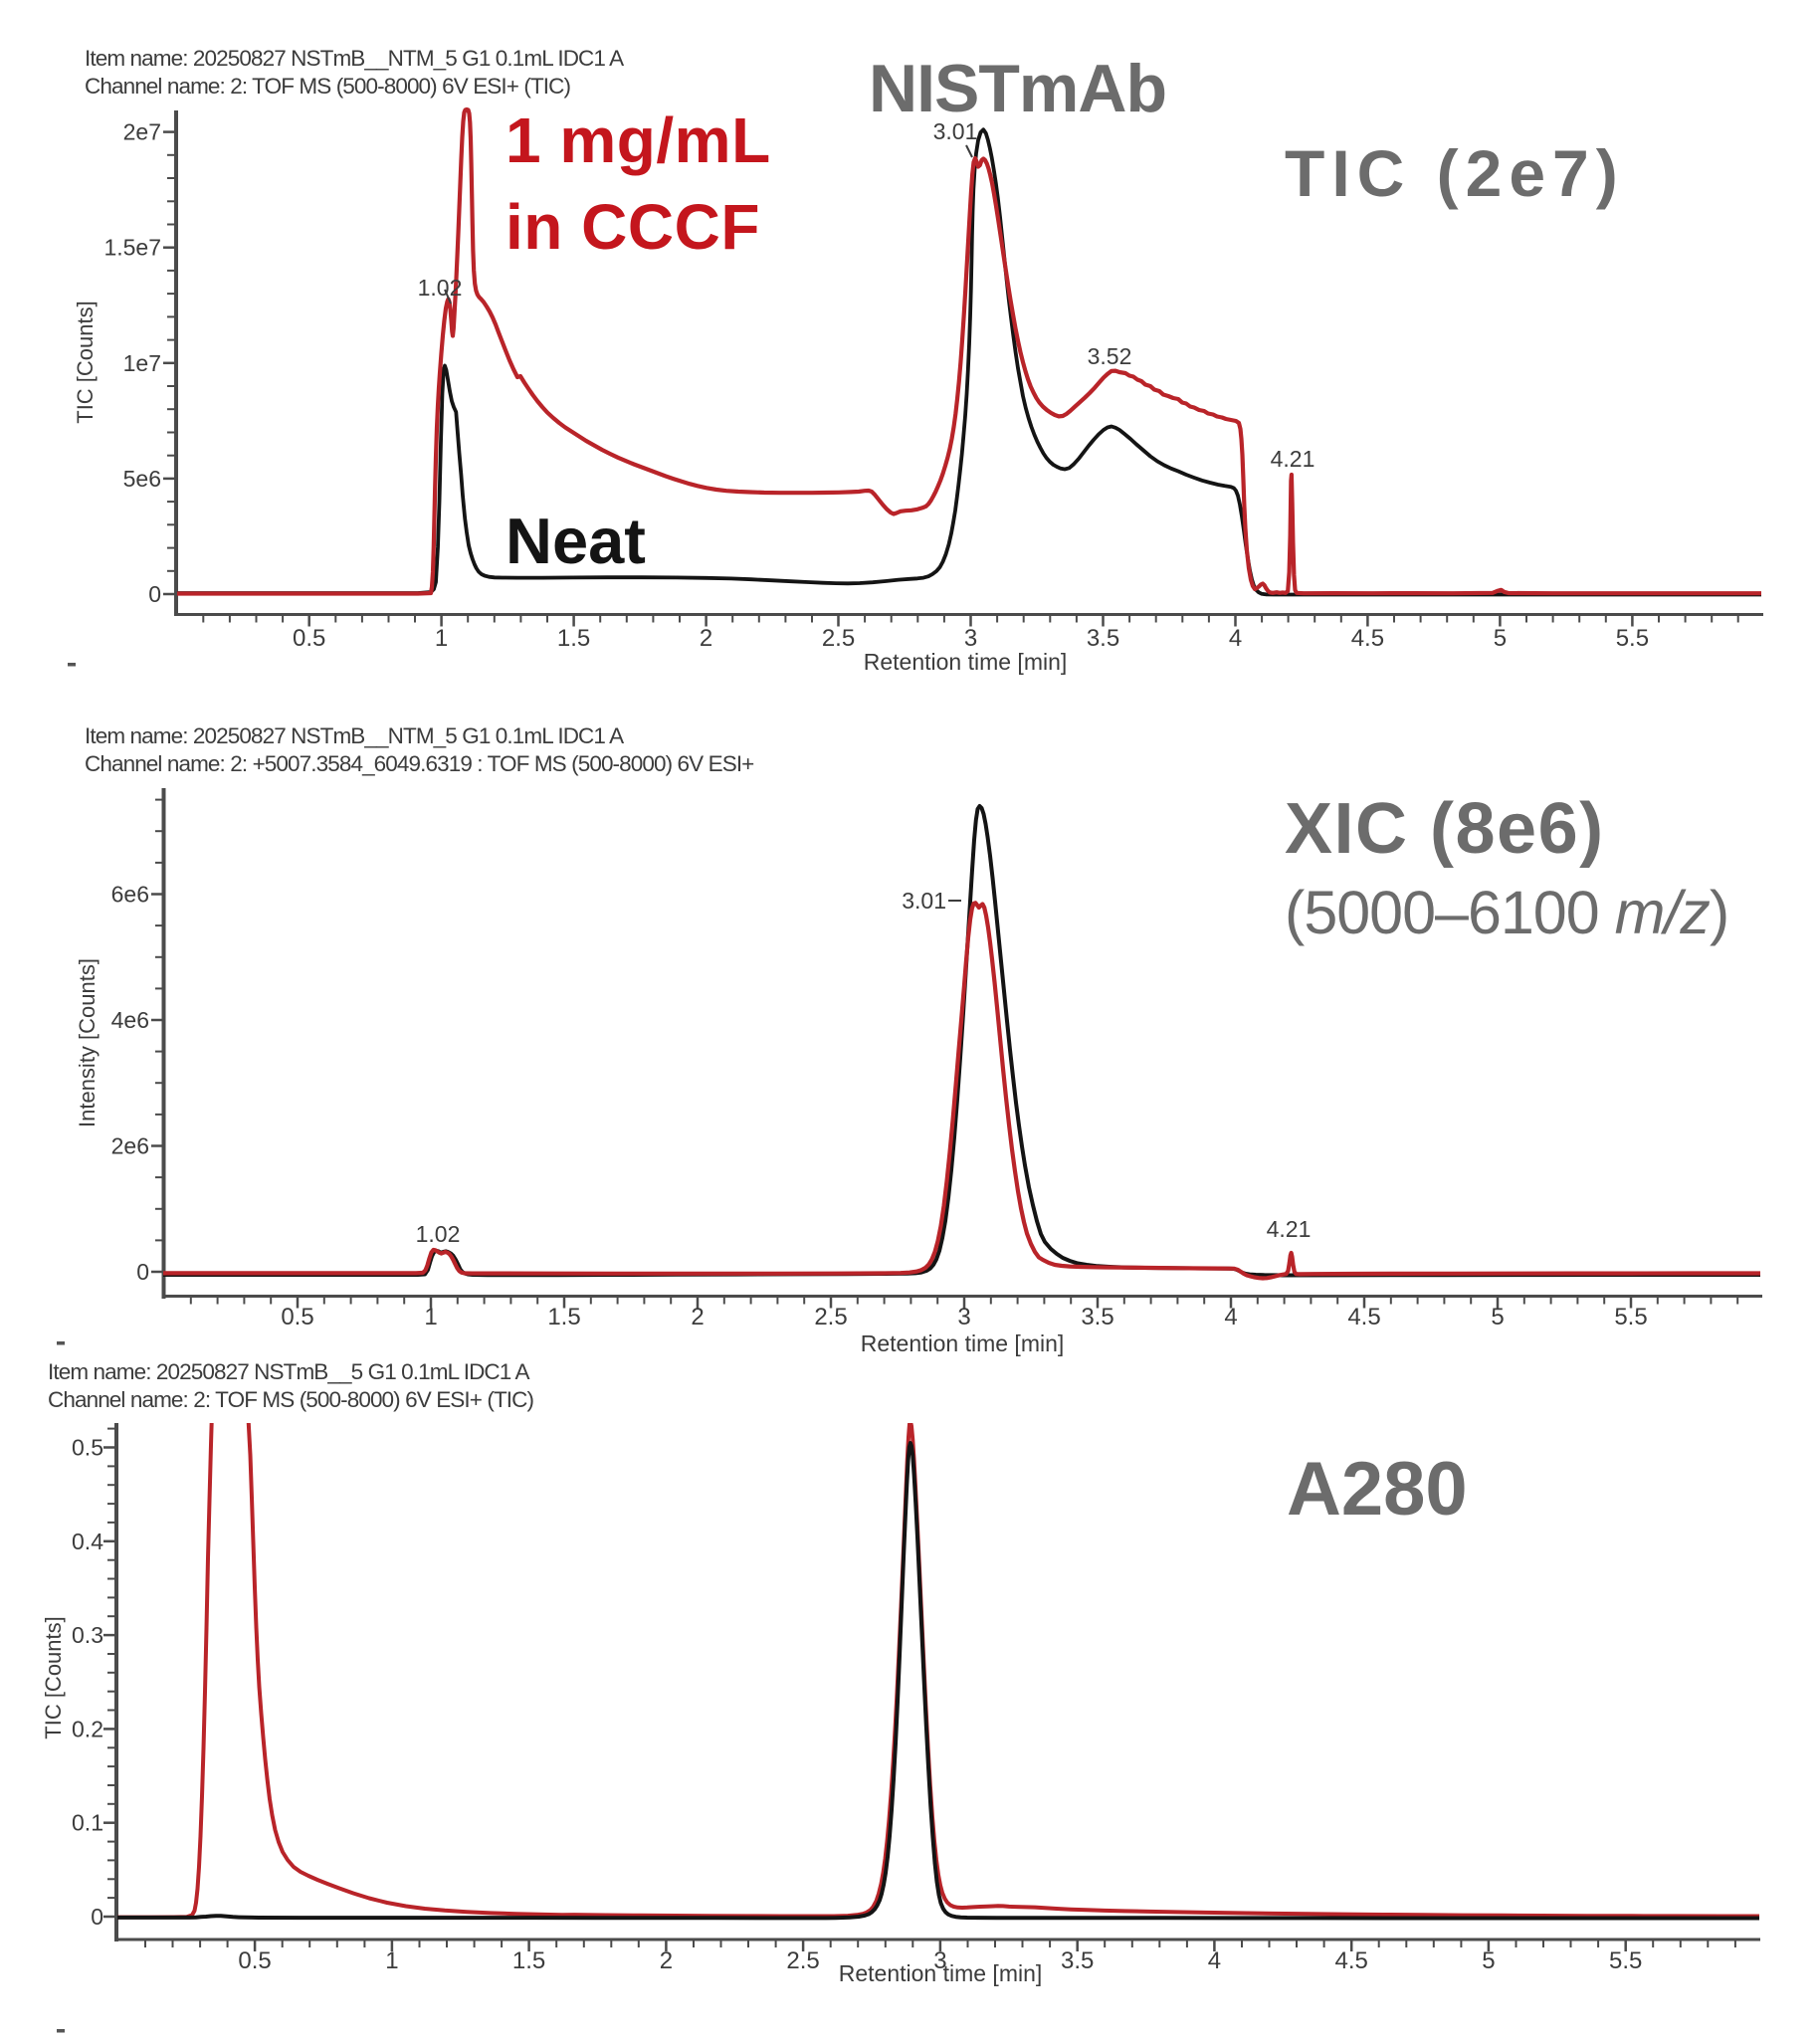 This screenshot has width=1820, height=2043. I want to click on svg-text: 0.3, so click(87, 1635).